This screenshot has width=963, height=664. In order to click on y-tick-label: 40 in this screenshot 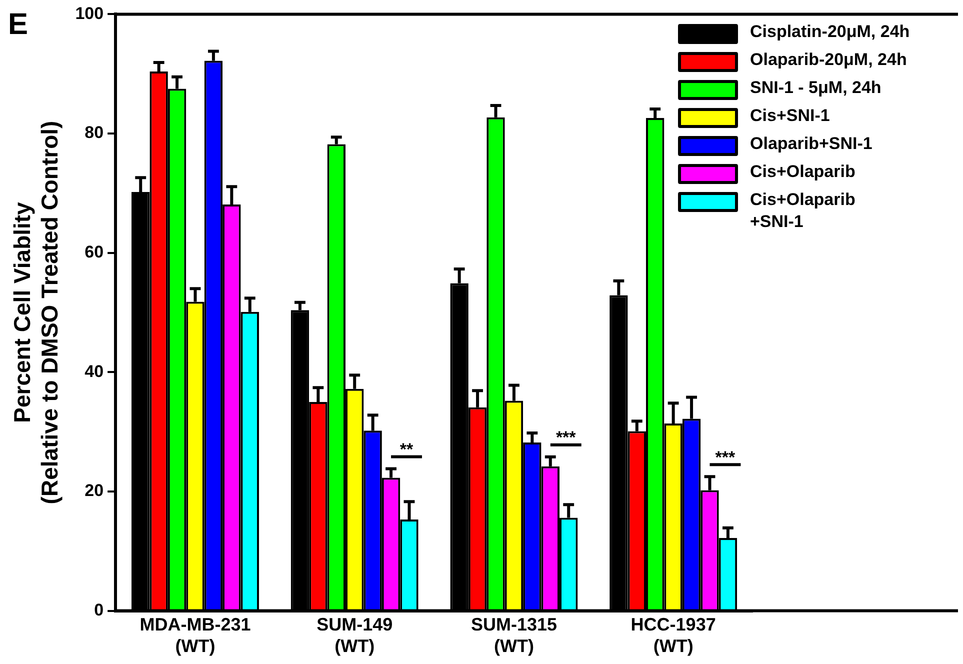, I will do `click(94, 371)`.